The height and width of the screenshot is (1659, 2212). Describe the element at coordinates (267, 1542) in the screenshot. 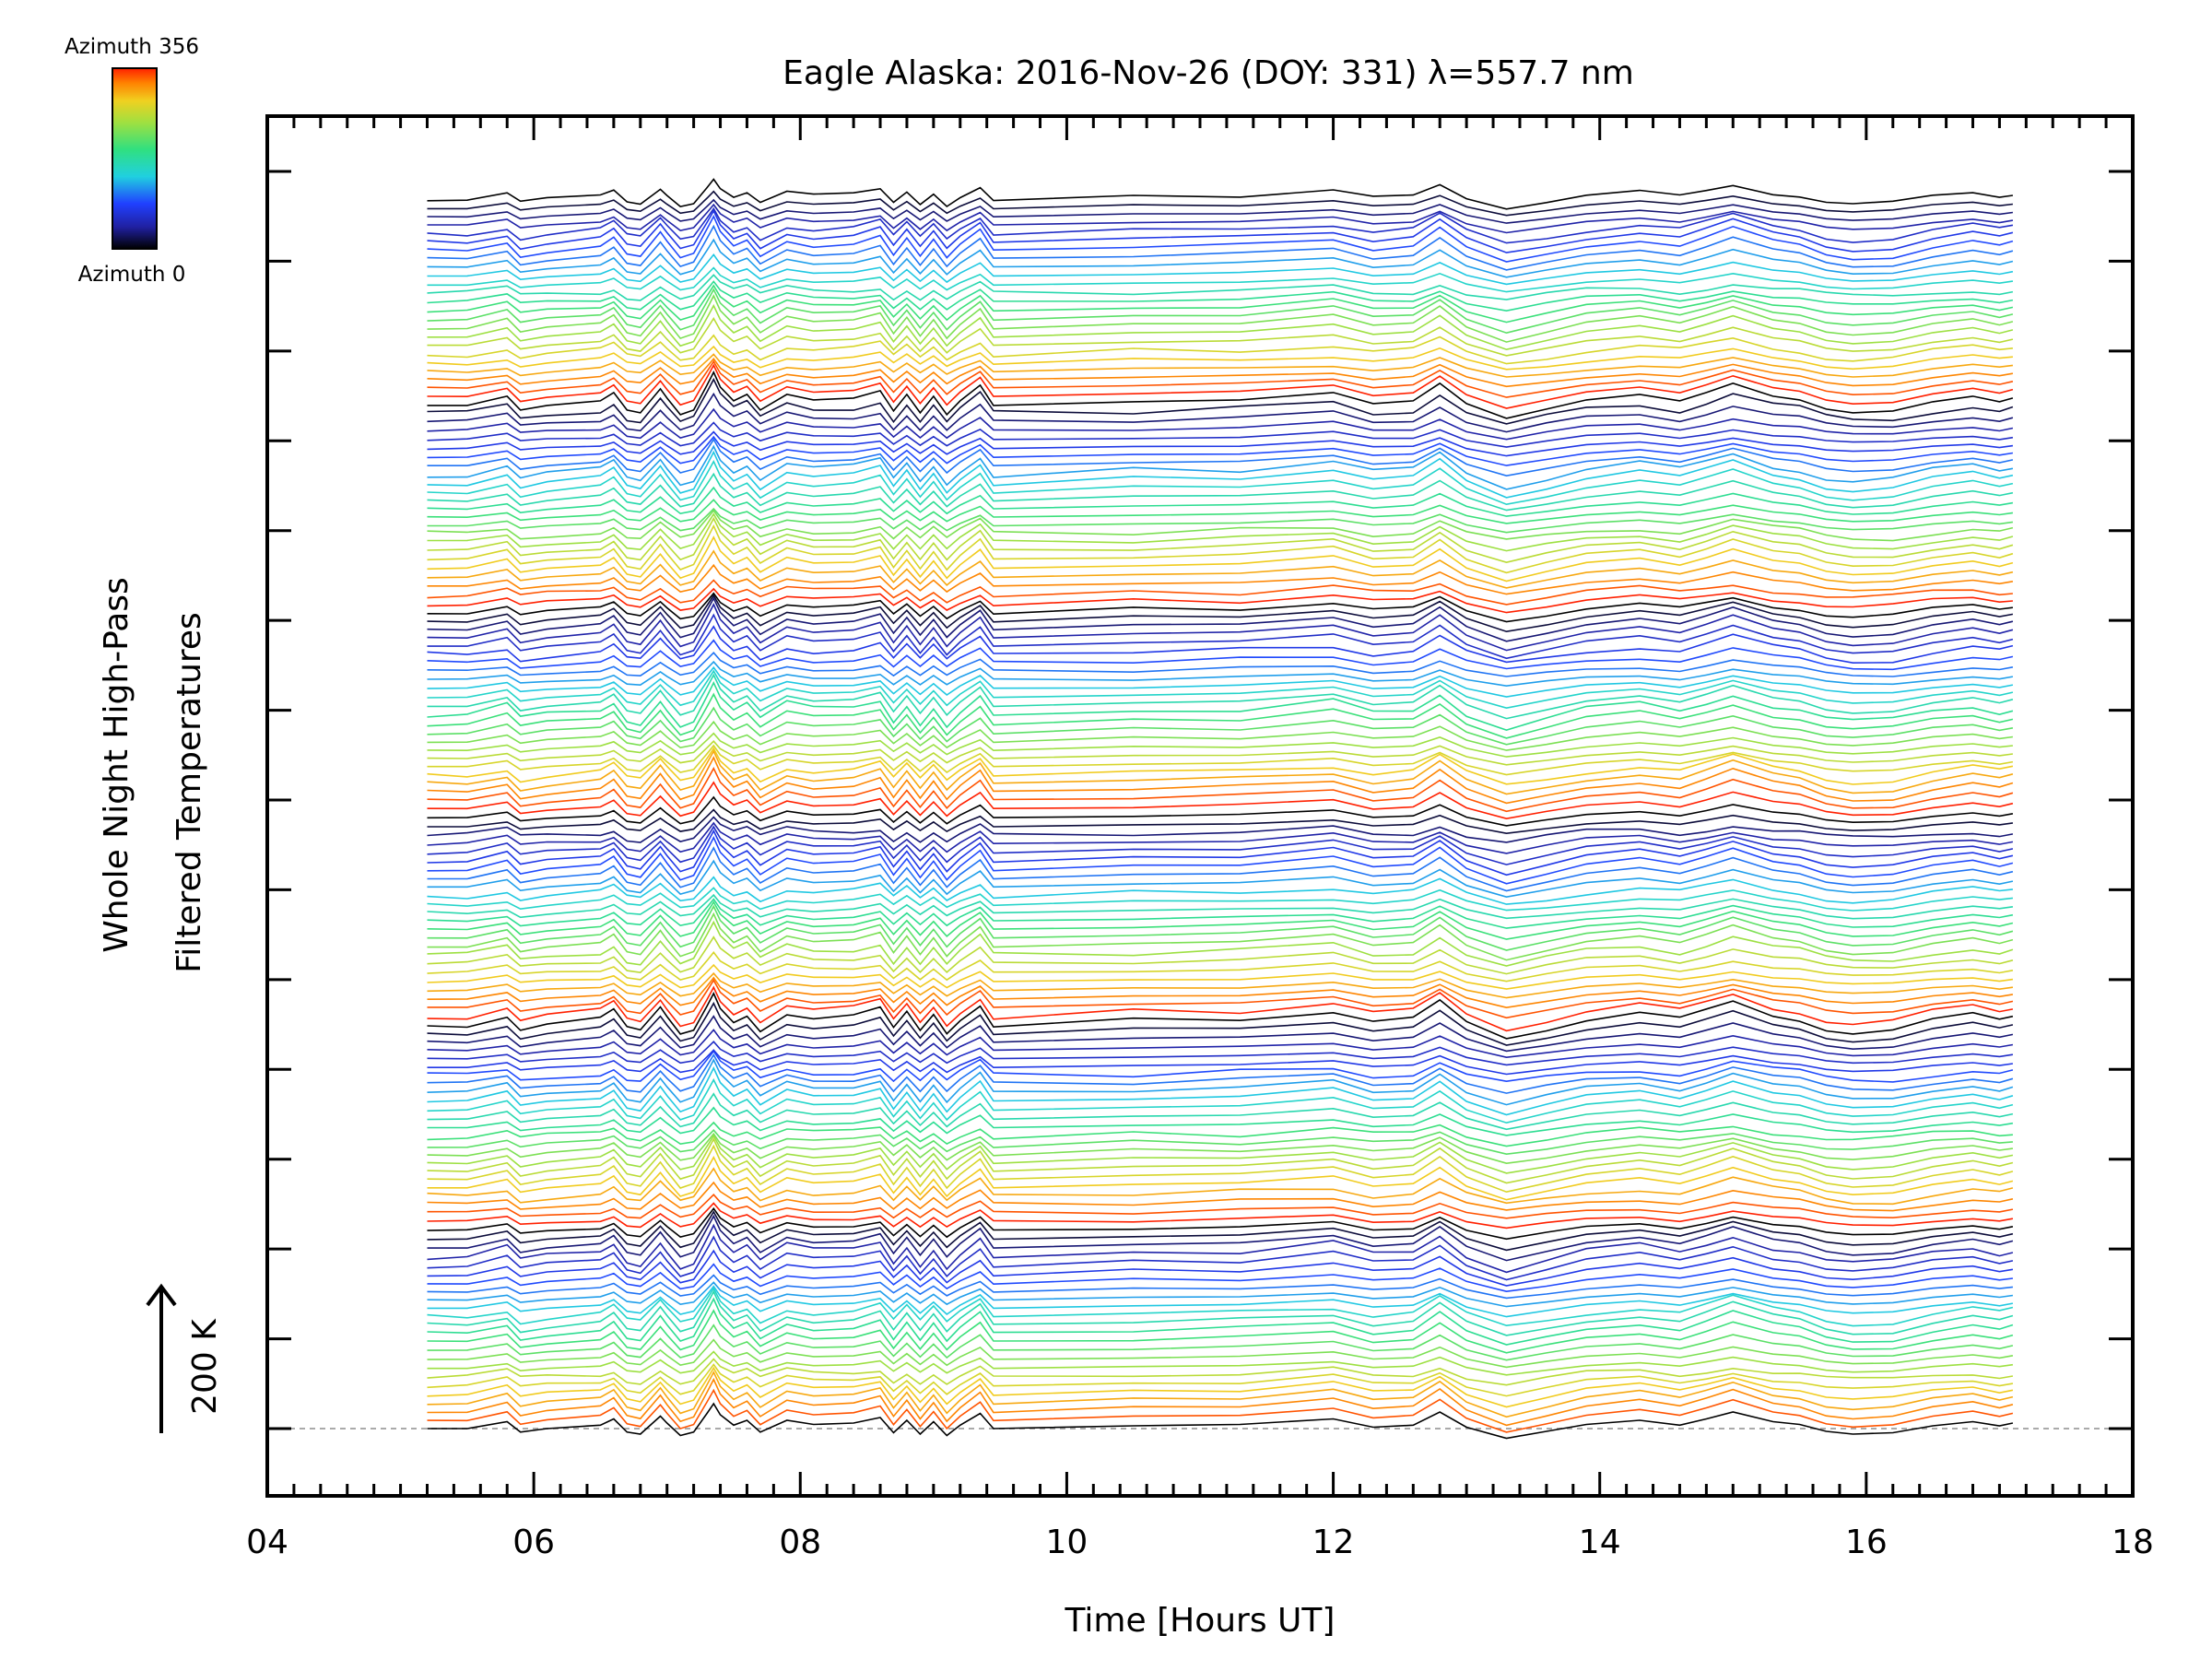

I see `x-tick-label: 04` at that location.